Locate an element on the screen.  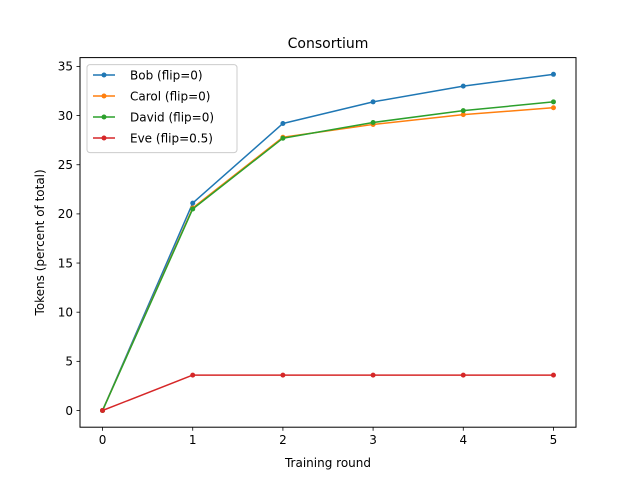
x-tick-label: 3 is located at coordinates (373, 440).